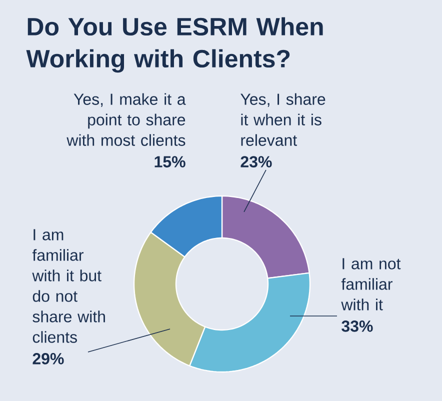  I want to click on slice-label: Yes, I make it a point to share with most clients, so click(126, 119).